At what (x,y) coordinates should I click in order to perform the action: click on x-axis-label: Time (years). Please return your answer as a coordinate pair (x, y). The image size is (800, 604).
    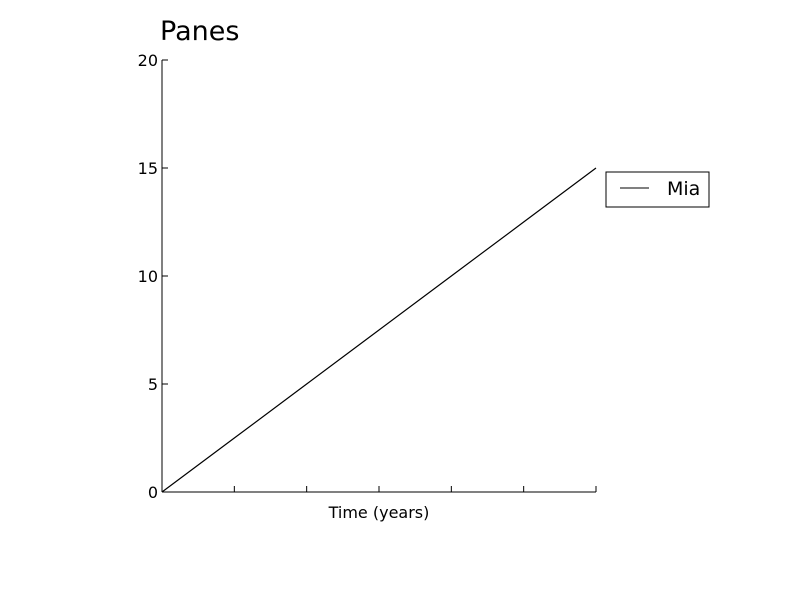
    Looking at the image, I should click on (379, 512).